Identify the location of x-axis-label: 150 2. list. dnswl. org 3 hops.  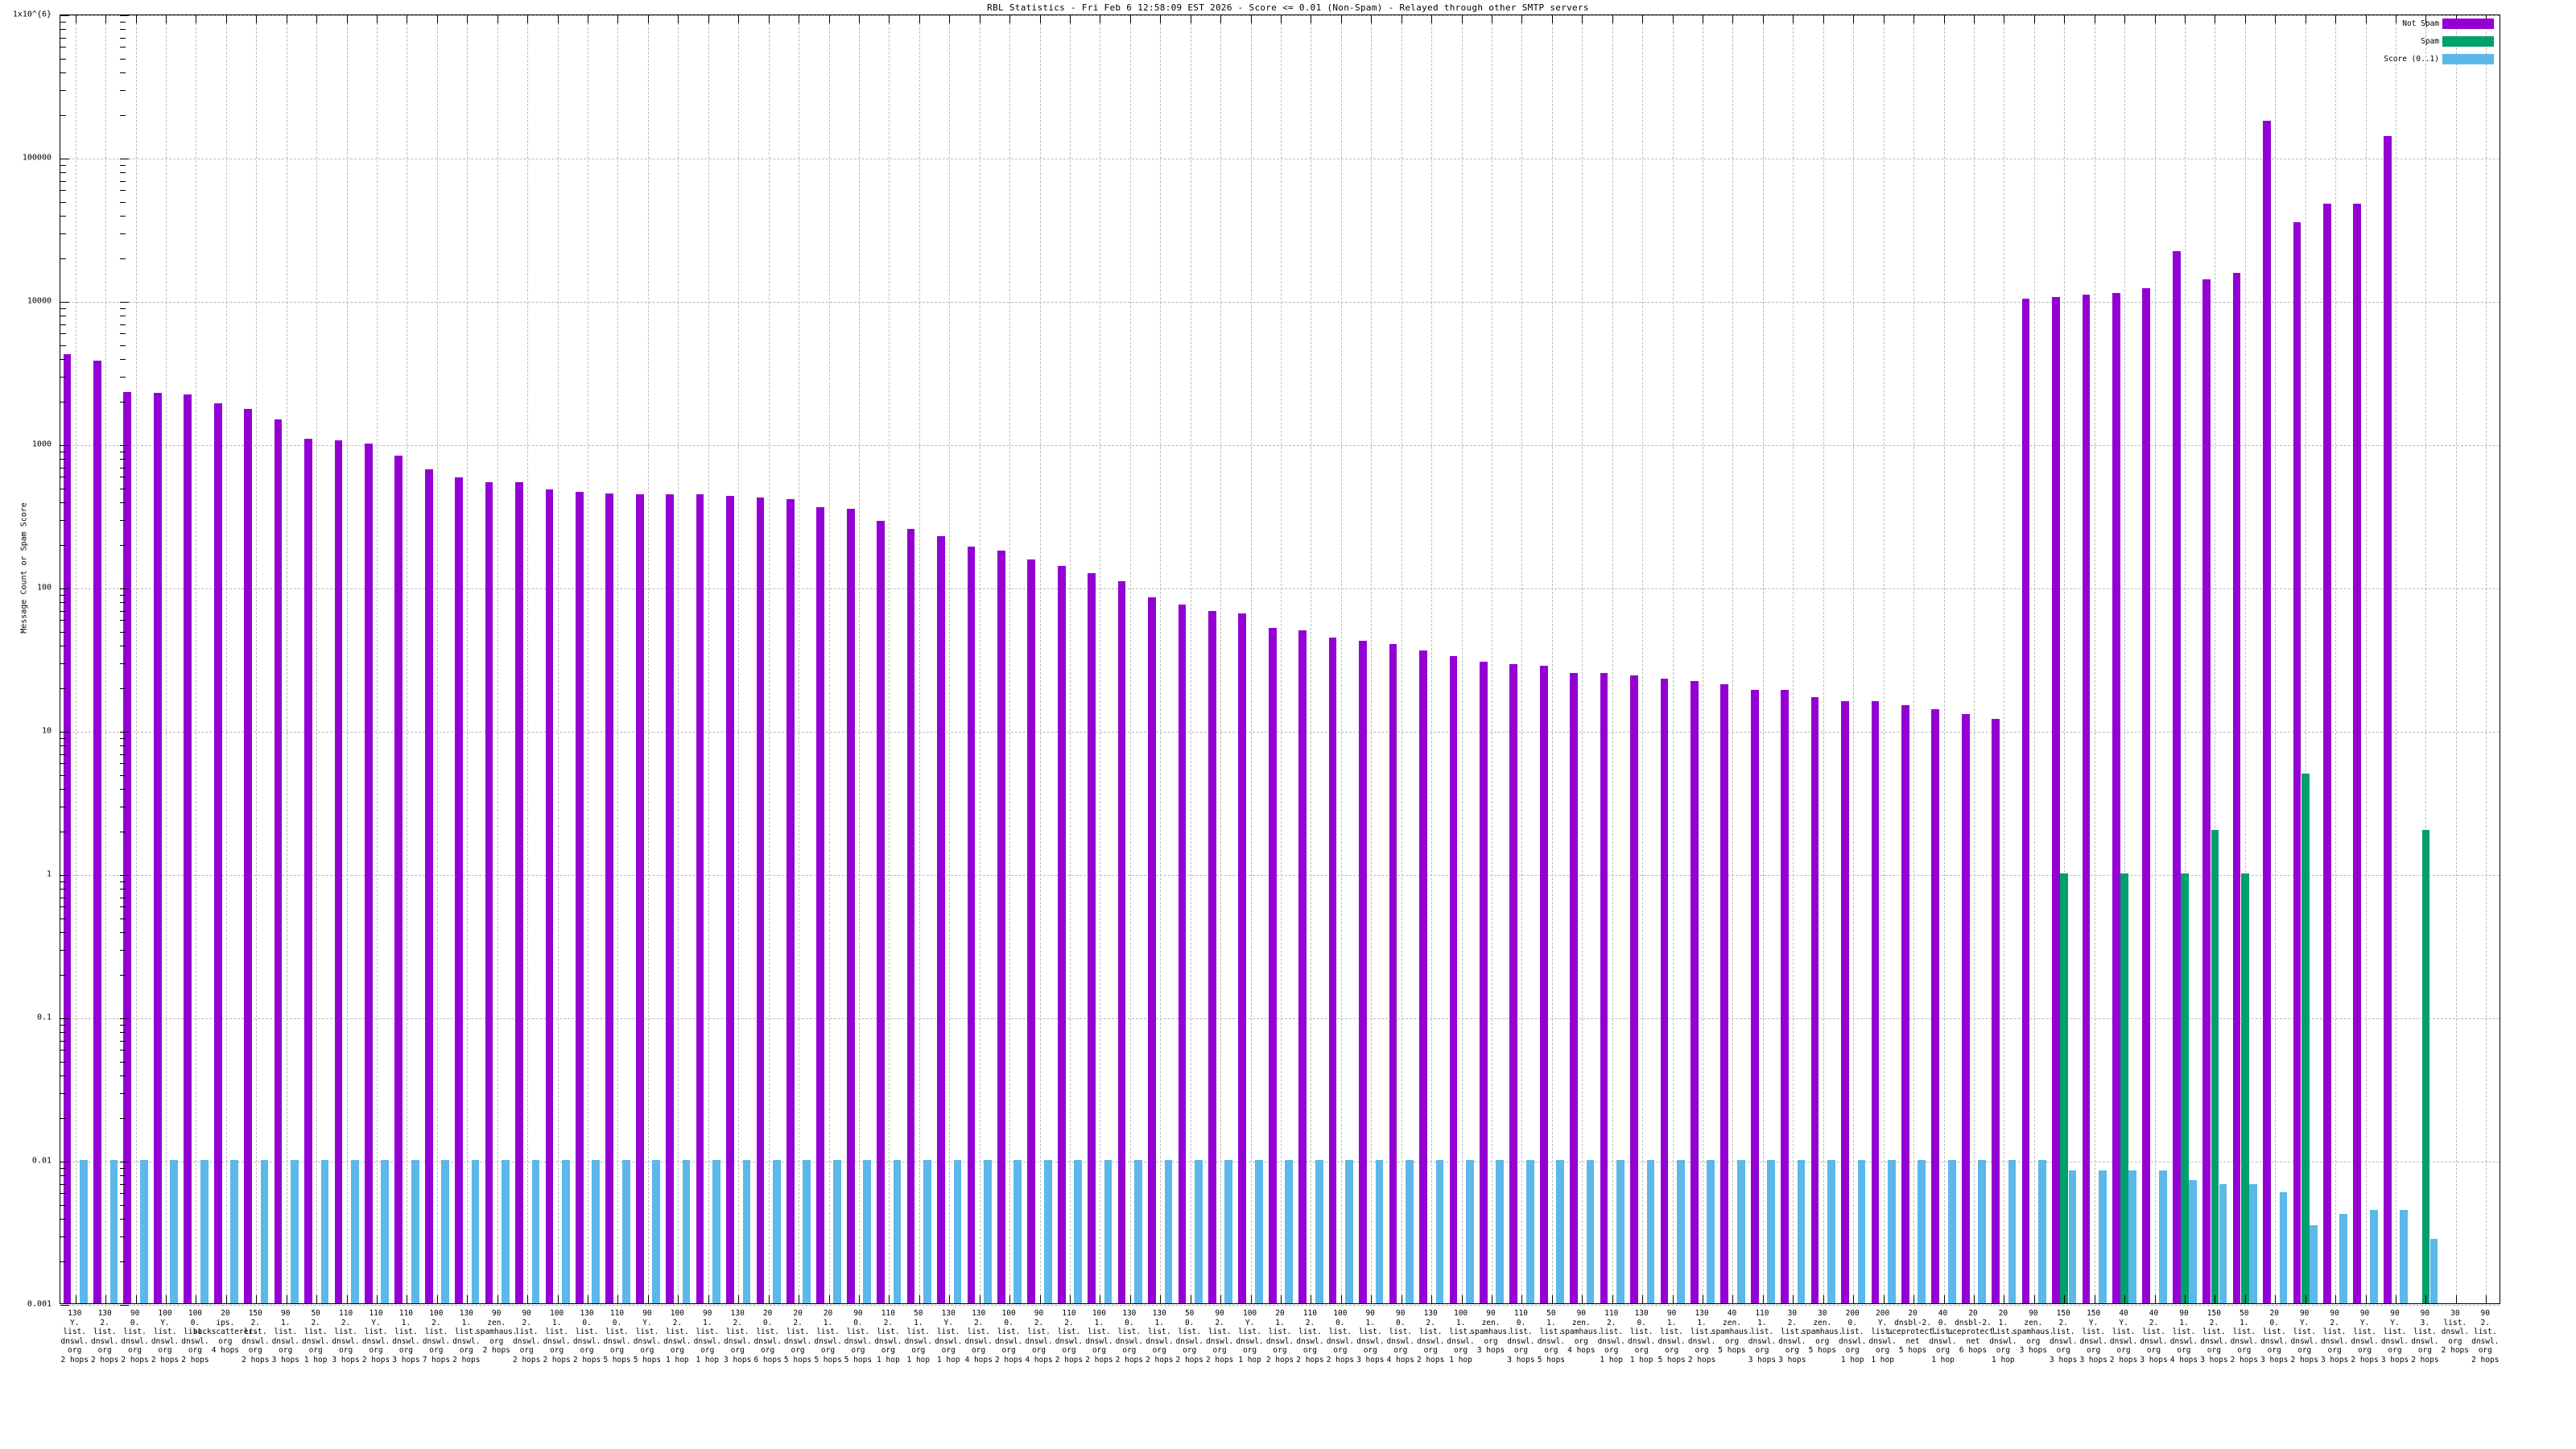
(2214, 1336).